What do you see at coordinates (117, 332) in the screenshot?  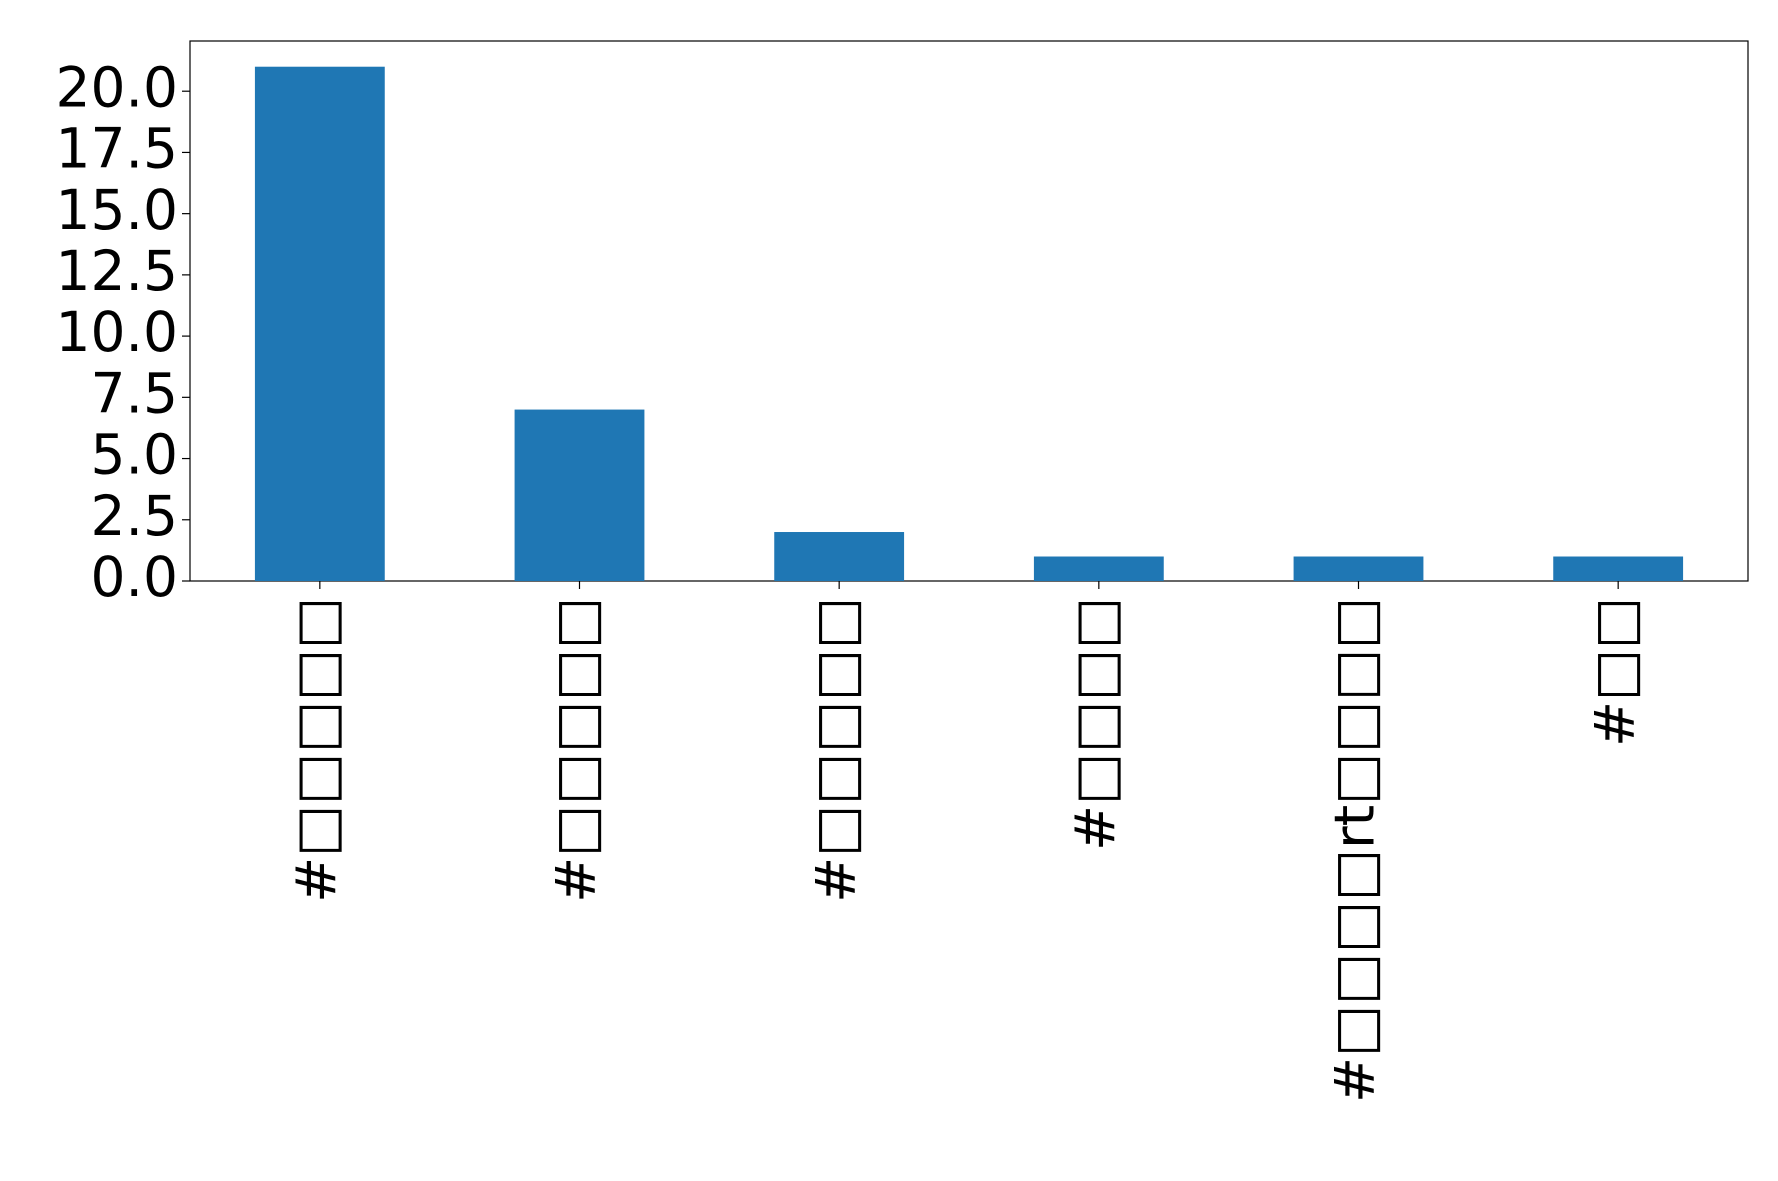 I see `y-tick-label: 10.0` at bounding box center [117, 332].